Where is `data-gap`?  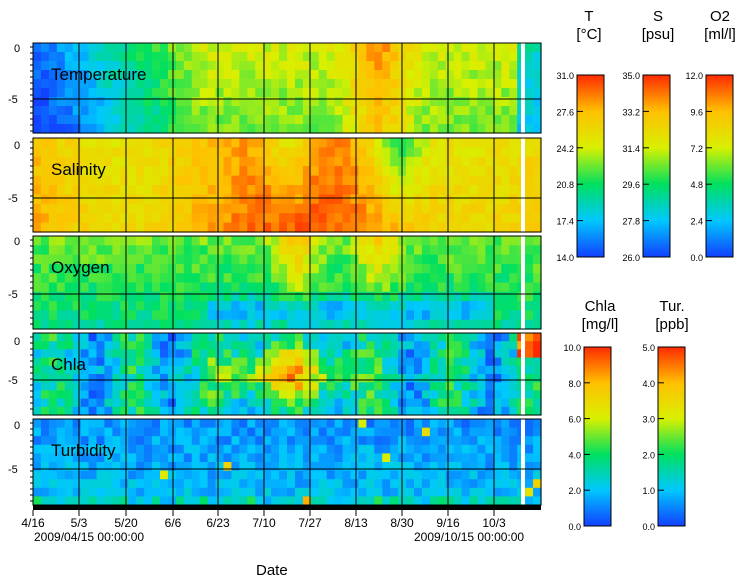
data-gap is located at coordinates (523, 185).